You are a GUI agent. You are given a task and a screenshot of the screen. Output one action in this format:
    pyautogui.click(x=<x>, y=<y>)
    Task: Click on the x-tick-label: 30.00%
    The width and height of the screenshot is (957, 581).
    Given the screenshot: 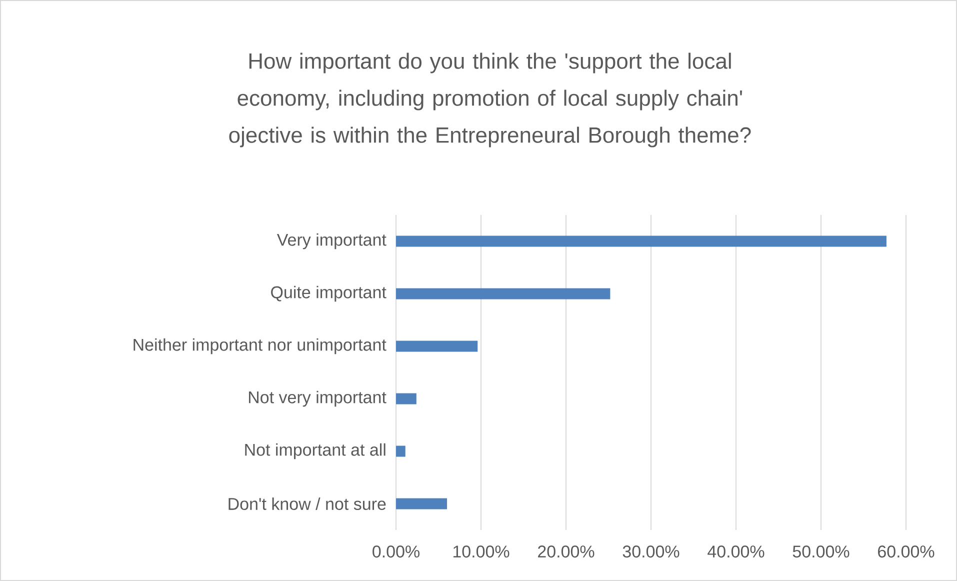 What is the action you would take?
    pyautogui.click(x=651, y=552)
    